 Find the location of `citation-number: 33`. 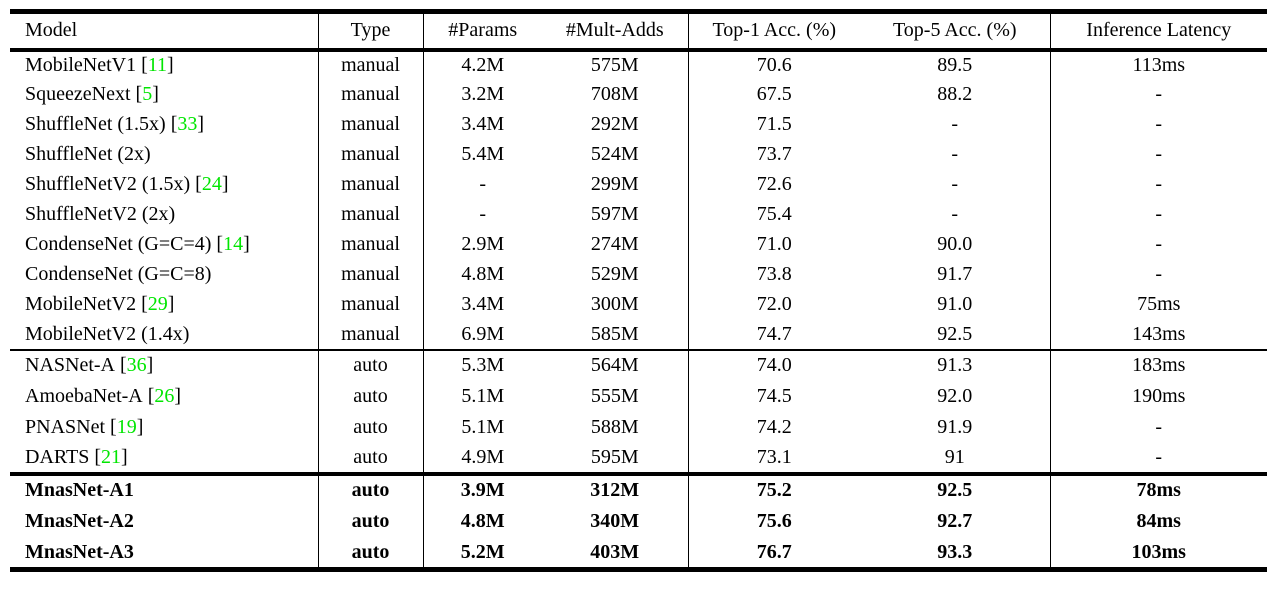

citation-number: 33 is located at coordinates (187, 124).